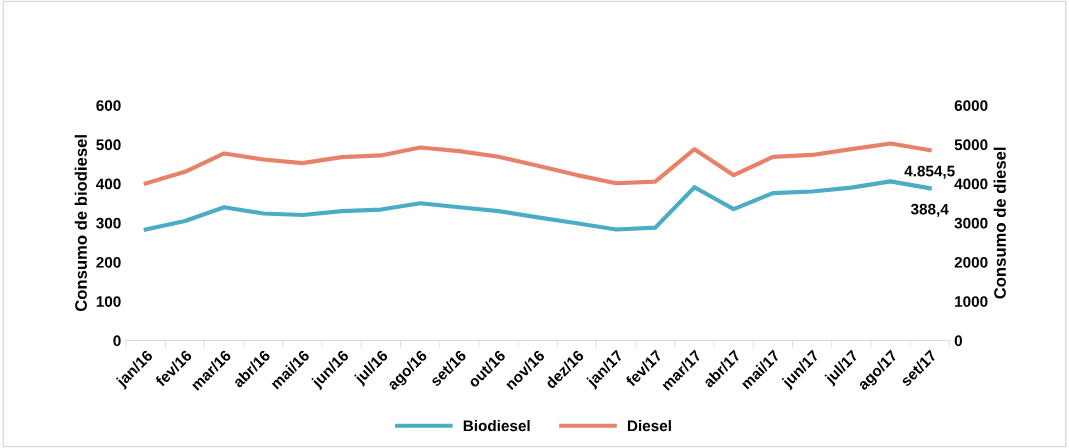 Image resolution: width=1069 pixels, height=448 pixels. I want to click on y-tick-label: 0, so click(117, 341).